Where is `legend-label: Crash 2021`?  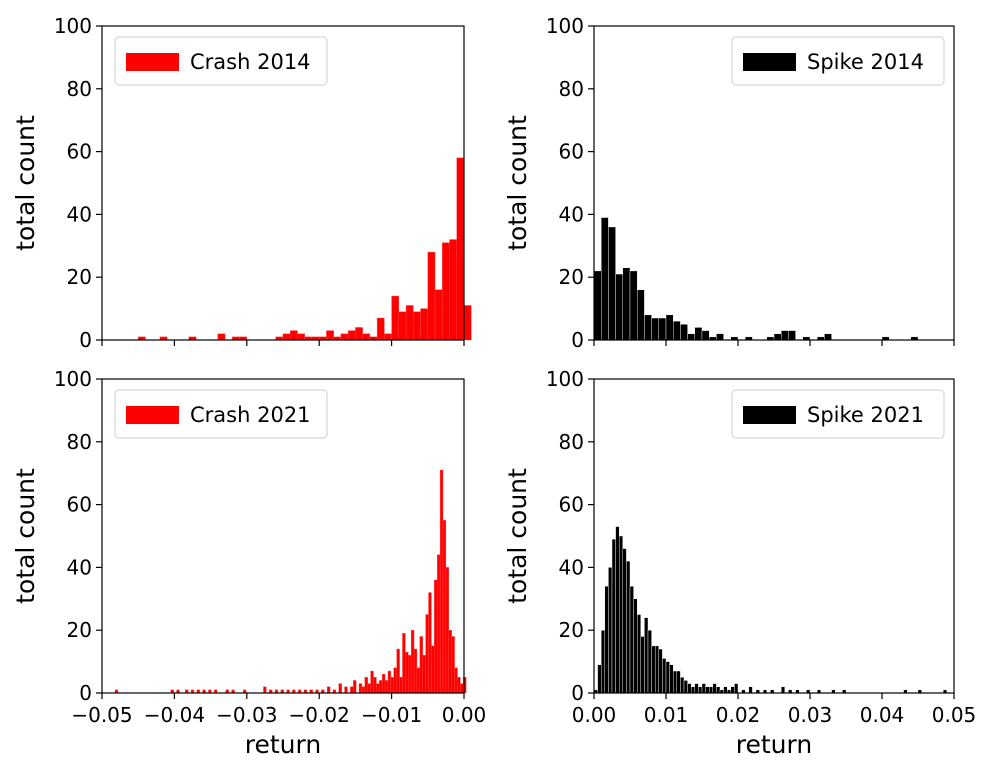 legend-label: Crash 2021 is located at coordinates (250, 415).